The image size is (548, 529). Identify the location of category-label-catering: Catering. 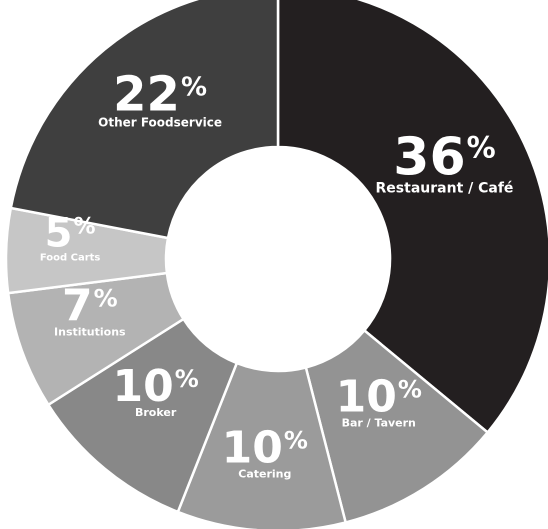
(264, 474).